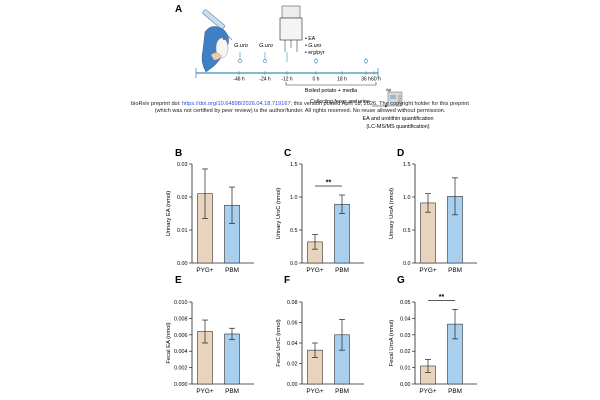 This screenshot has width=600, height=400. What do you see at coordinates (292, 303) in the screenshot?
I see `y-tick-label: 0.08` at bounding box center [292, 303].